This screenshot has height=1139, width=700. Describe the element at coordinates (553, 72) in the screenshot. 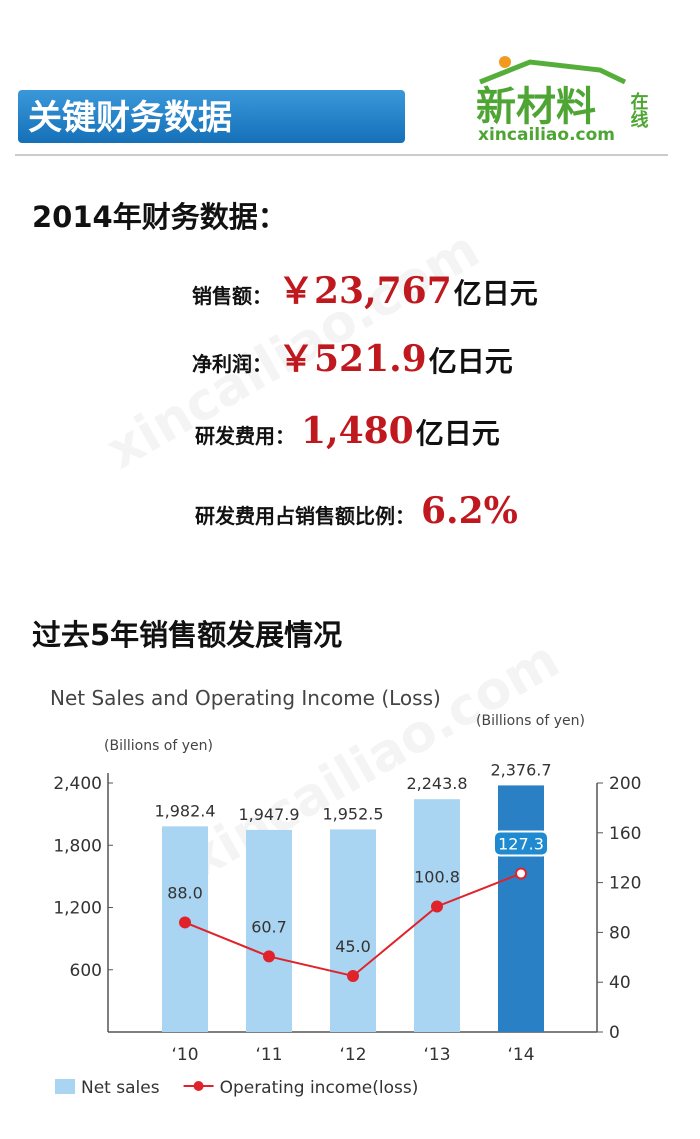

I see `logo-roof` at that location.